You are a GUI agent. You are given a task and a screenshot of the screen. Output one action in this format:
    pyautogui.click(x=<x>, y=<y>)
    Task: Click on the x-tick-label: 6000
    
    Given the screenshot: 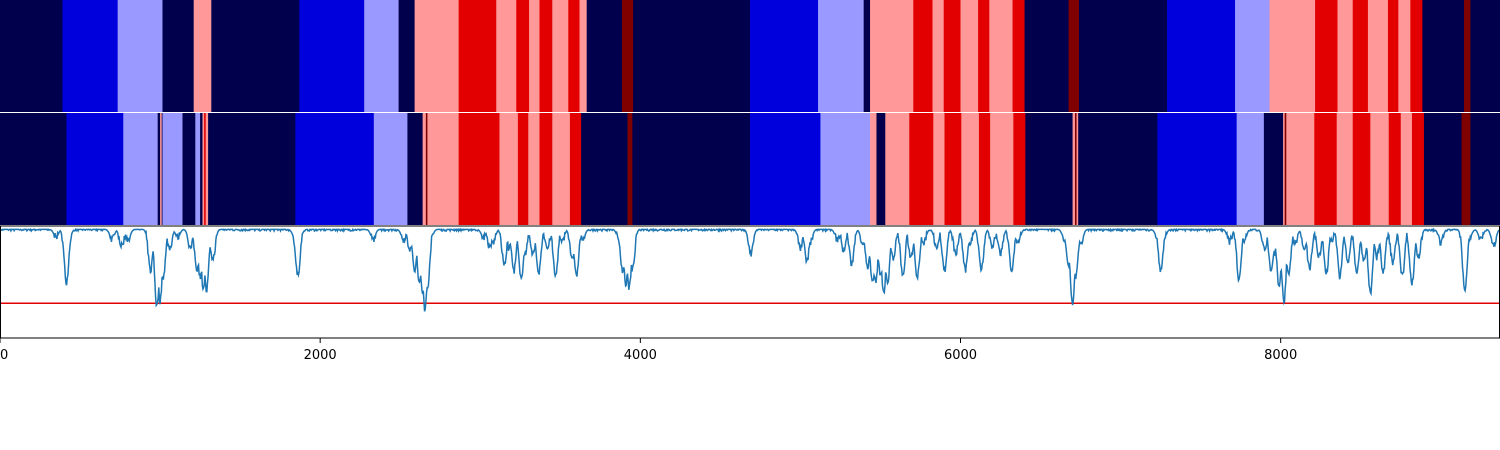 What is the action you would take?
    pyautogui.click(x=960, y=355)
    